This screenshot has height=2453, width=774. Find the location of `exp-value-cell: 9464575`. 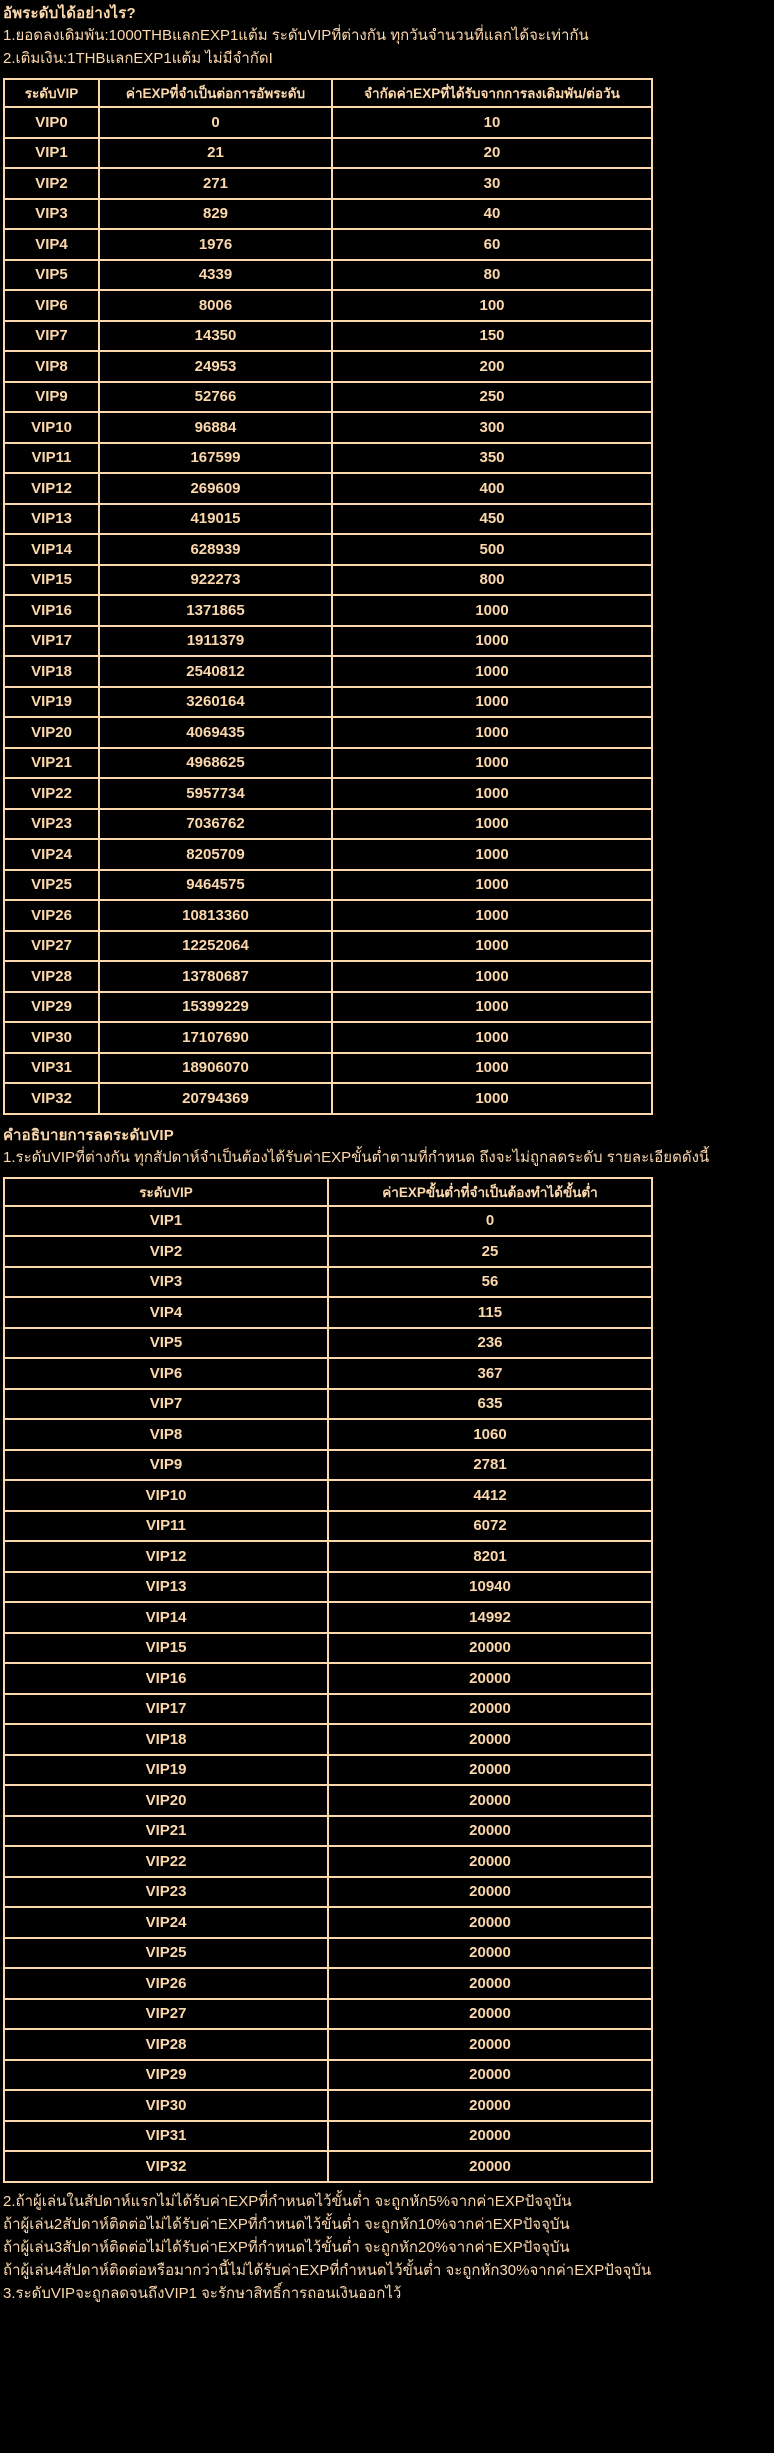

exp-value-cell: 9464575 is located at coordinates (215, 884).